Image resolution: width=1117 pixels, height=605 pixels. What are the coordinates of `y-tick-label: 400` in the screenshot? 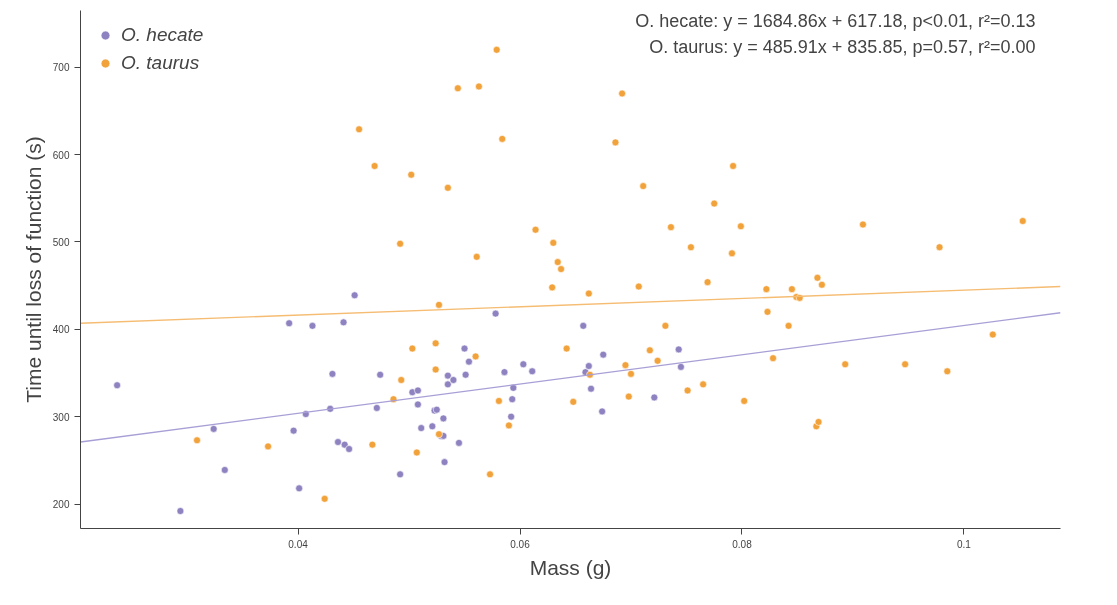 It's located at (61, 330).